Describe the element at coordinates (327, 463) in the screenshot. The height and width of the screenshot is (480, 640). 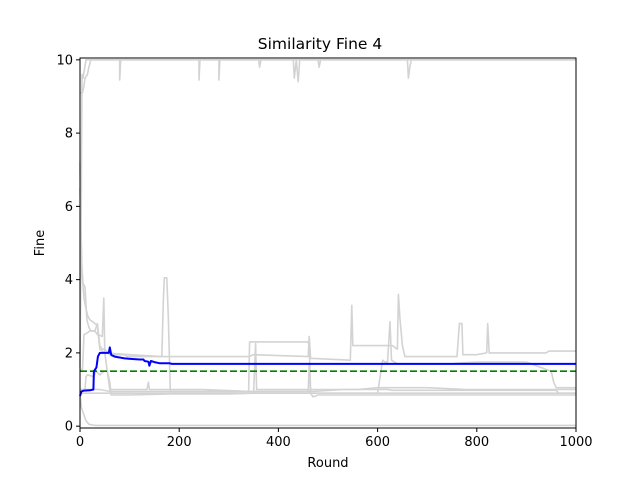
I see `x-axis-label: Round` at that location.